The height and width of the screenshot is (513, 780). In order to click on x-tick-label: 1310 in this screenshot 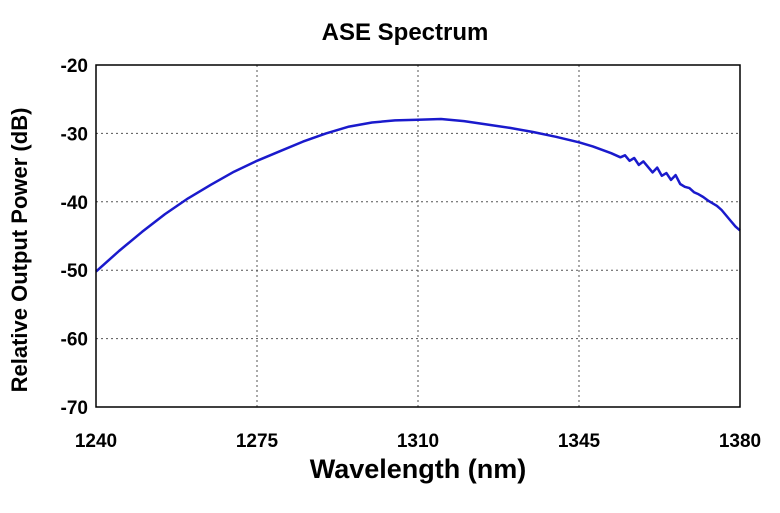, I will do `click(418, 441)`.